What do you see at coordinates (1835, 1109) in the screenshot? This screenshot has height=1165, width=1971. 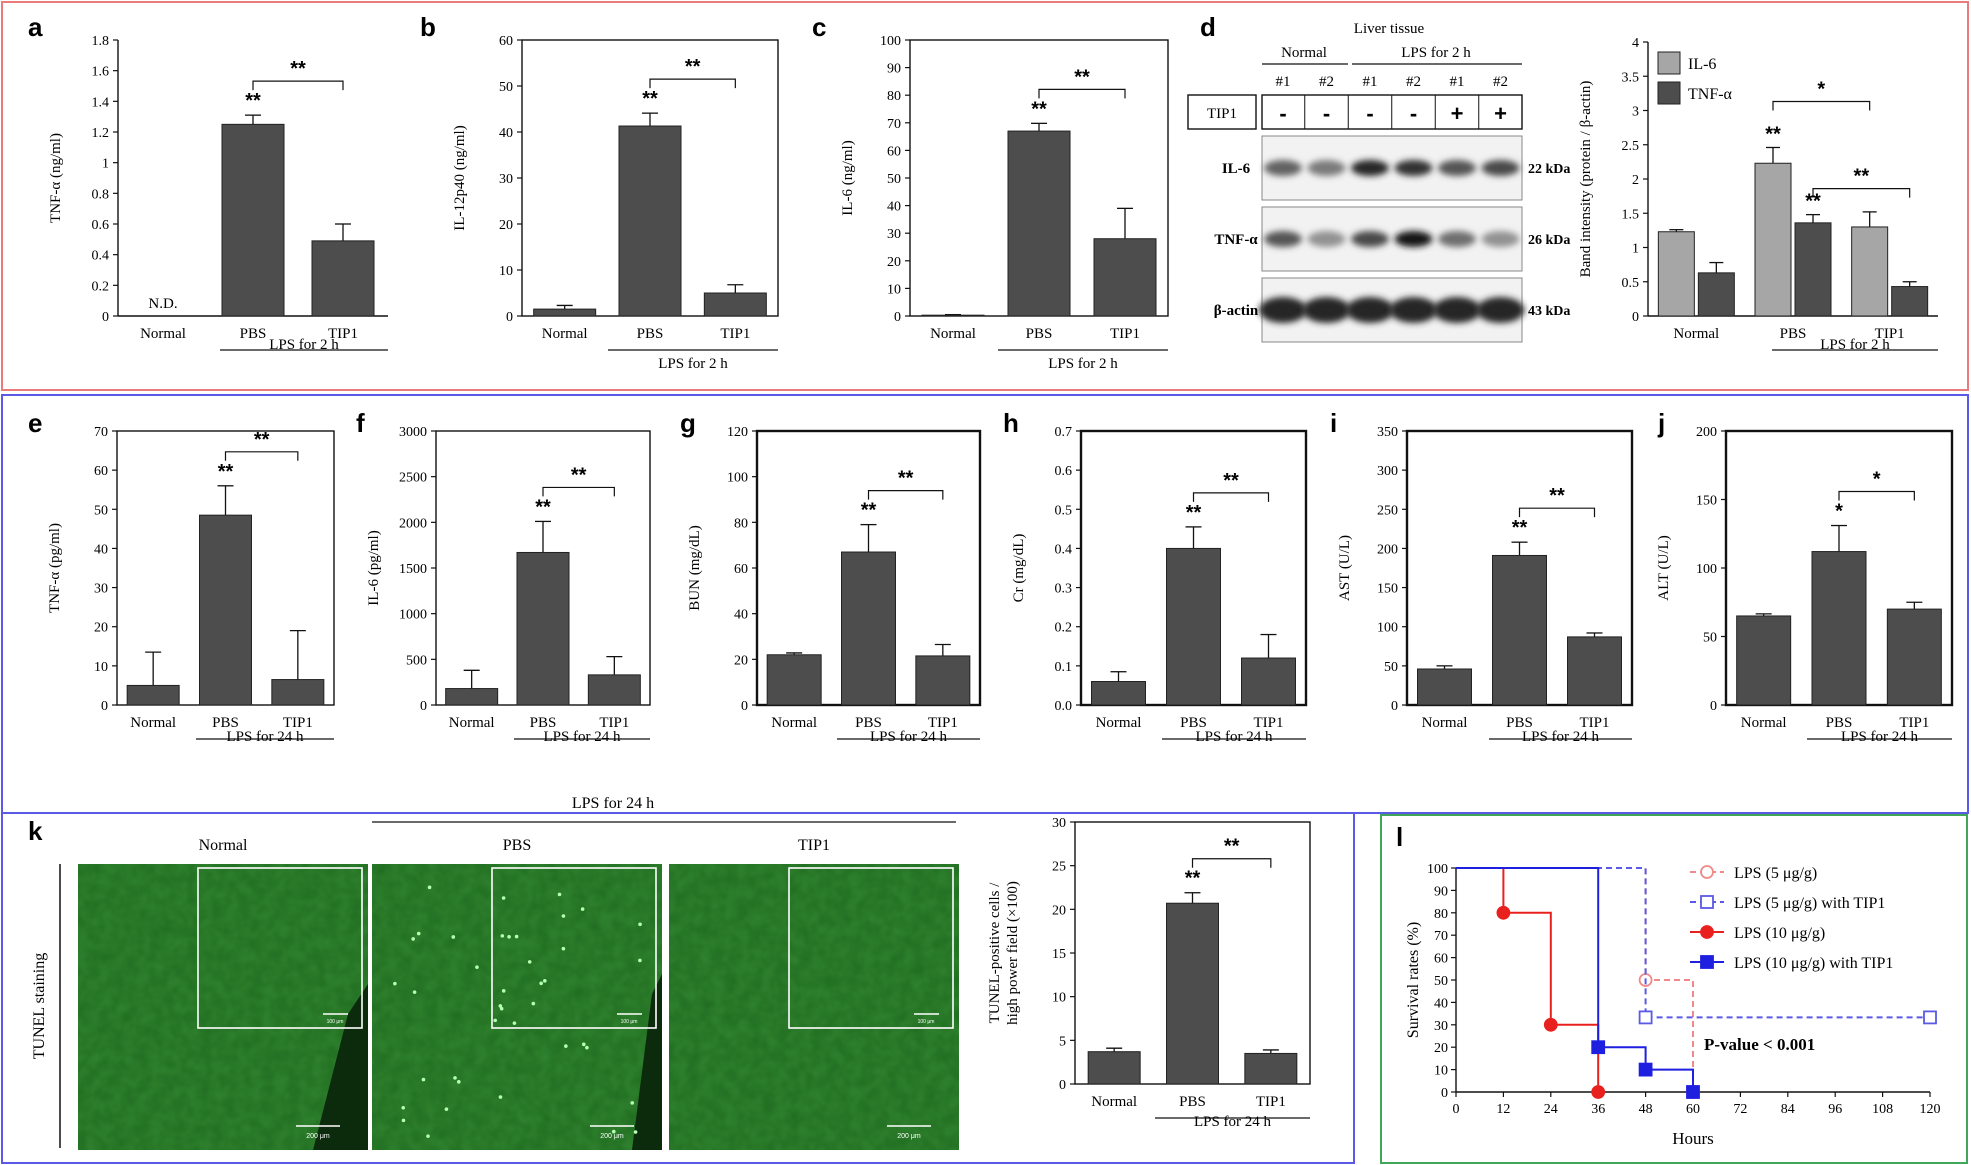 I see `x-tick-label: 96` at bounding box center [1835, 1109].